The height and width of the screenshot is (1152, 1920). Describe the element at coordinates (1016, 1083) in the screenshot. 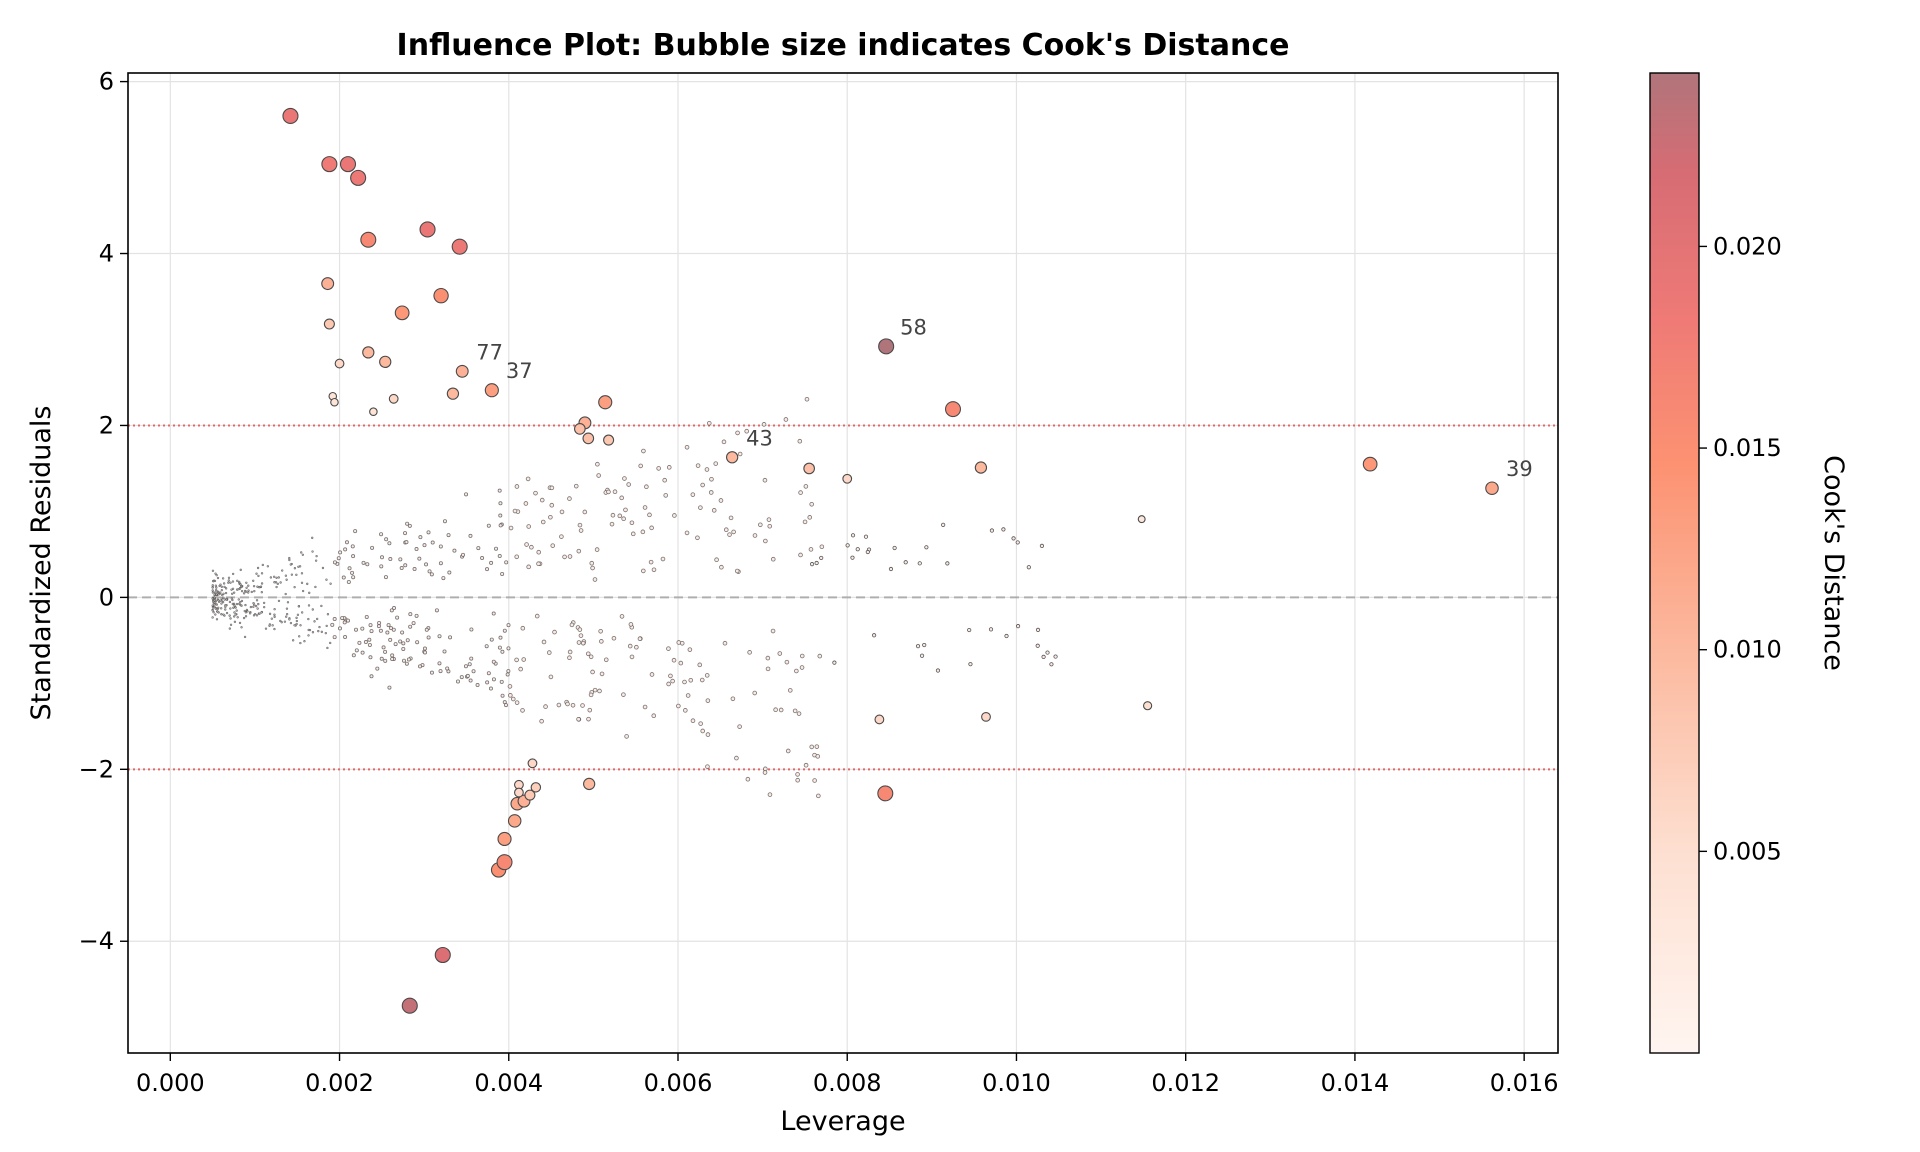

I see `x-tick-label: 0.010` at that location.